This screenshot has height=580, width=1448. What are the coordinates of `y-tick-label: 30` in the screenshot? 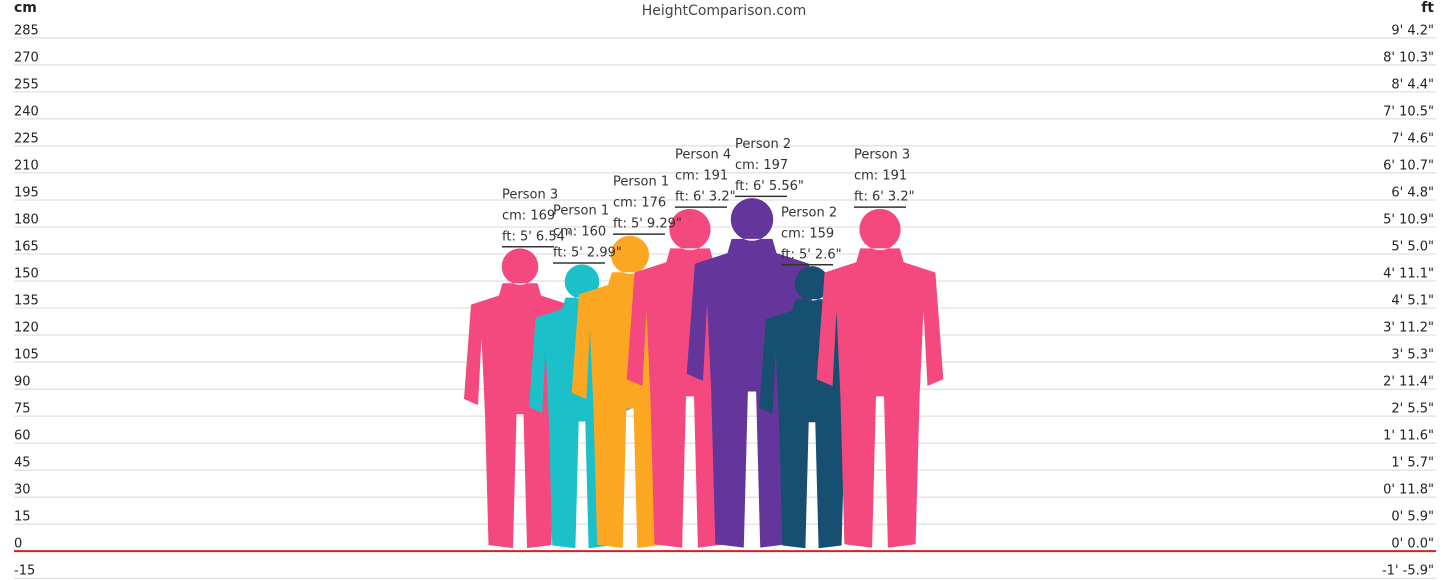 It's located at (22, 490).